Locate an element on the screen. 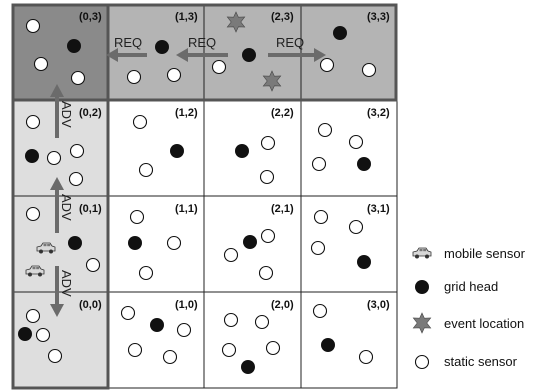 The width and height of the screenshot is (557, 392). cell-label: (2,1) is located at coordinates (282, 209).